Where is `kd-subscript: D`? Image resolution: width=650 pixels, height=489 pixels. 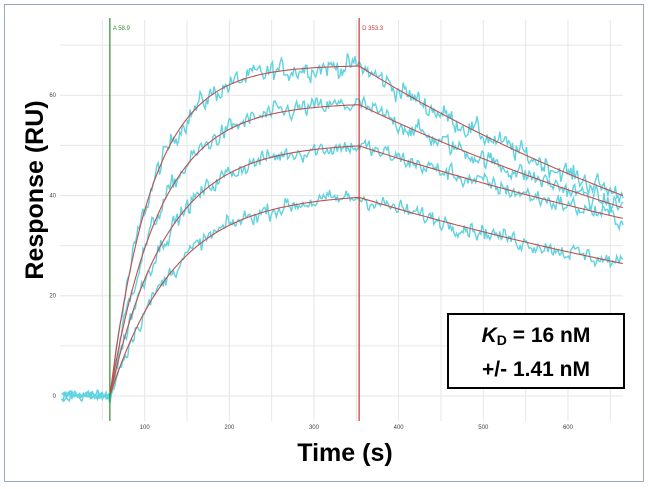
kd-subscript: D is located at coordinates (501, 340).